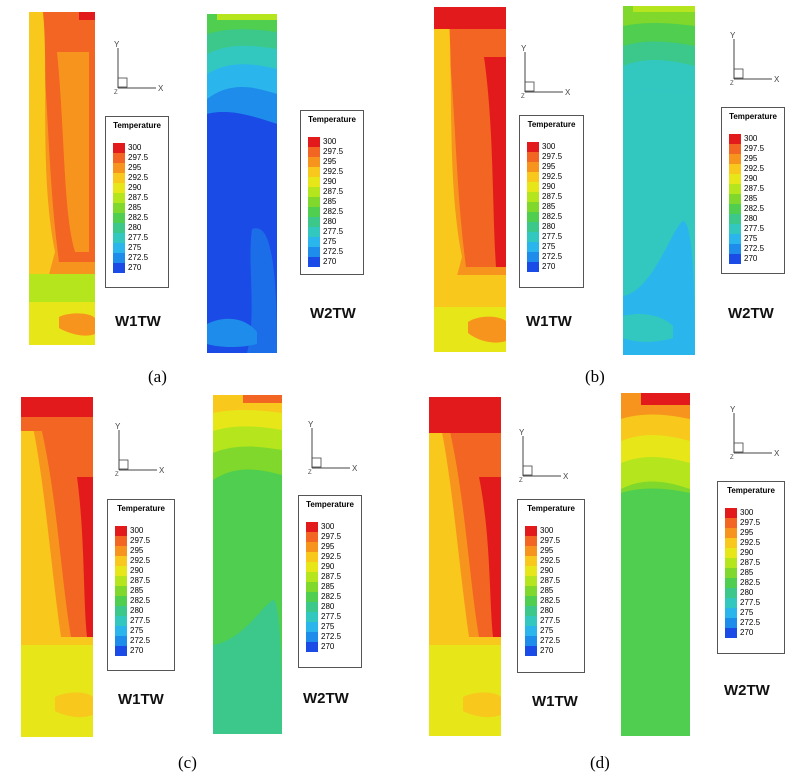 This screenshot has height=781, width=807. I want to click on axis-triad-b-w2: Y X Z, so click(755, 59).